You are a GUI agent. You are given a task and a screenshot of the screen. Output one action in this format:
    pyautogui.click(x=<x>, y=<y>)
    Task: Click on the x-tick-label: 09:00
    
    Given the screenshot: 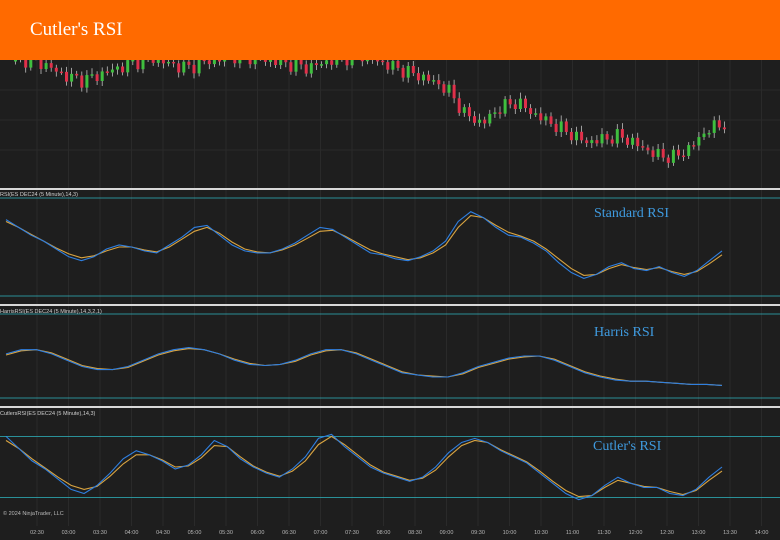 What is the action you would take?
    pyautogui.click(x=446, y=533)
    